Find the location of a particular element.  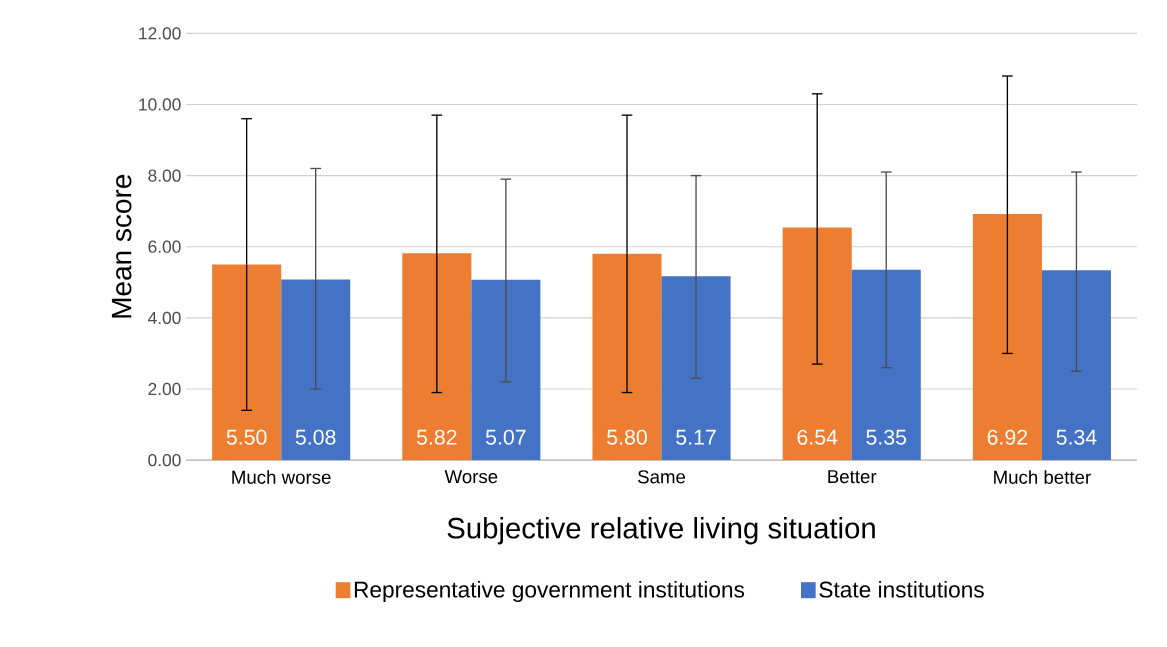

y-tick-label: 10.00 is located at coordinates (160, 104).